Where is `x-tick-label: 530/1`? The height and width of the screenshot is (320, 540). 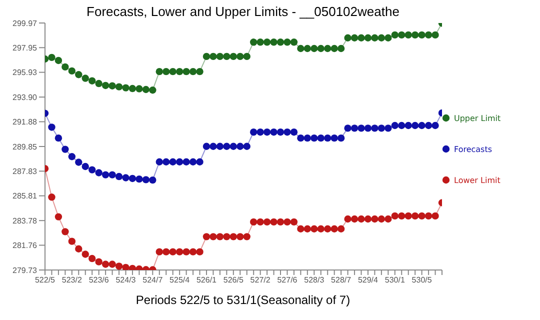 x-tick-label: 530/1 is located at coordinates (395, 280).